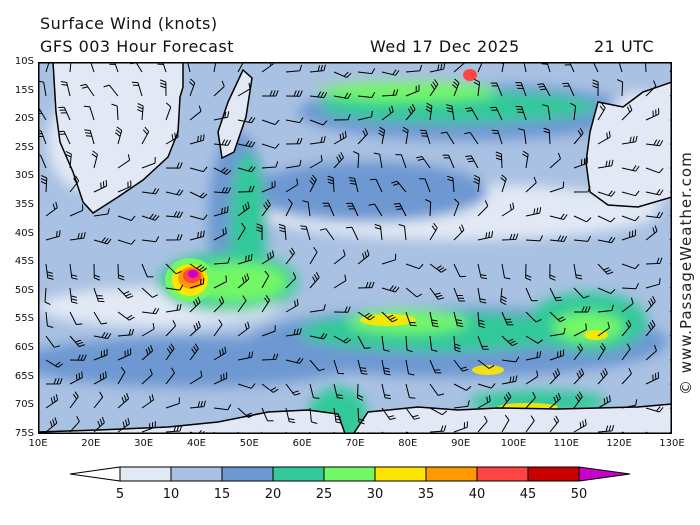 Image resolution: width=700 pixels, height=525 pixels. Describe the element at coordinates (24, 376) in the screenshot. I see `latitude-label: 65S` at that location.